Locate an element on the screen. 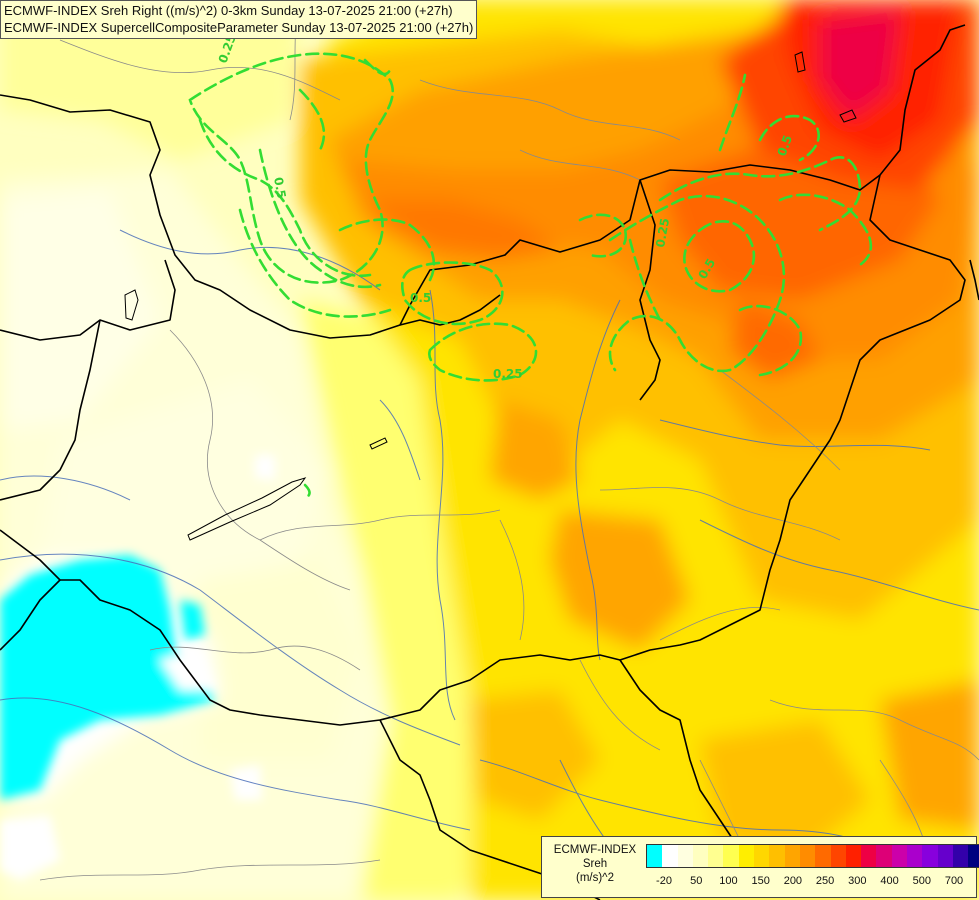  legend-tick-label: 250 is located at coordinates (825, 881).